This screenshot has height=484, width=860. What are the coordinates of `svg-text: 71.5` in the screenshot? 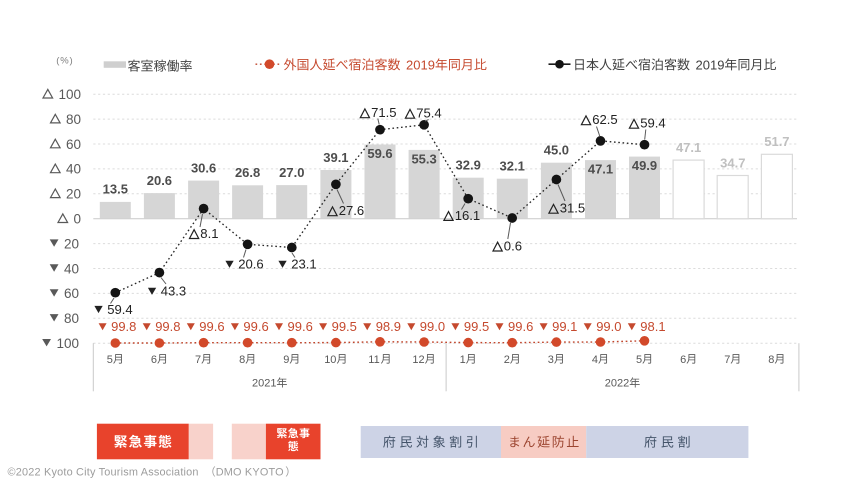 It's located at (383, 112).